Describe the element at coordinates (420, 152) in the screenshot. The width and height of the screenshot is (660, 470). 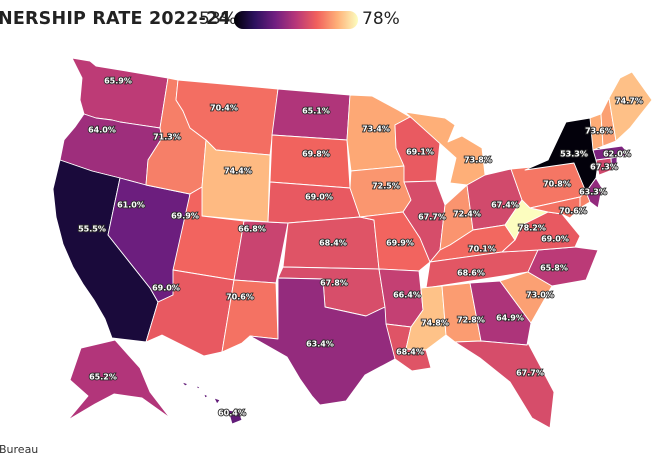
I see `state-label-wi: 69.1%` at that location.